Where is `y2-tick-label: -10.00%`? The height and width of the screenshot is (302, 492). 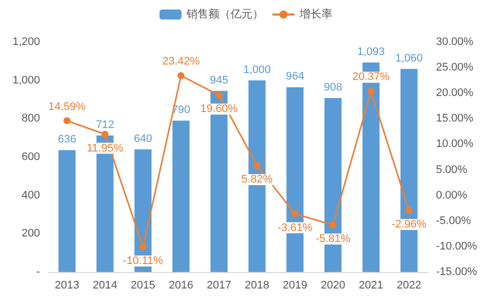 y2-tick-label: -10.00% is located at coordinates (457, 246).